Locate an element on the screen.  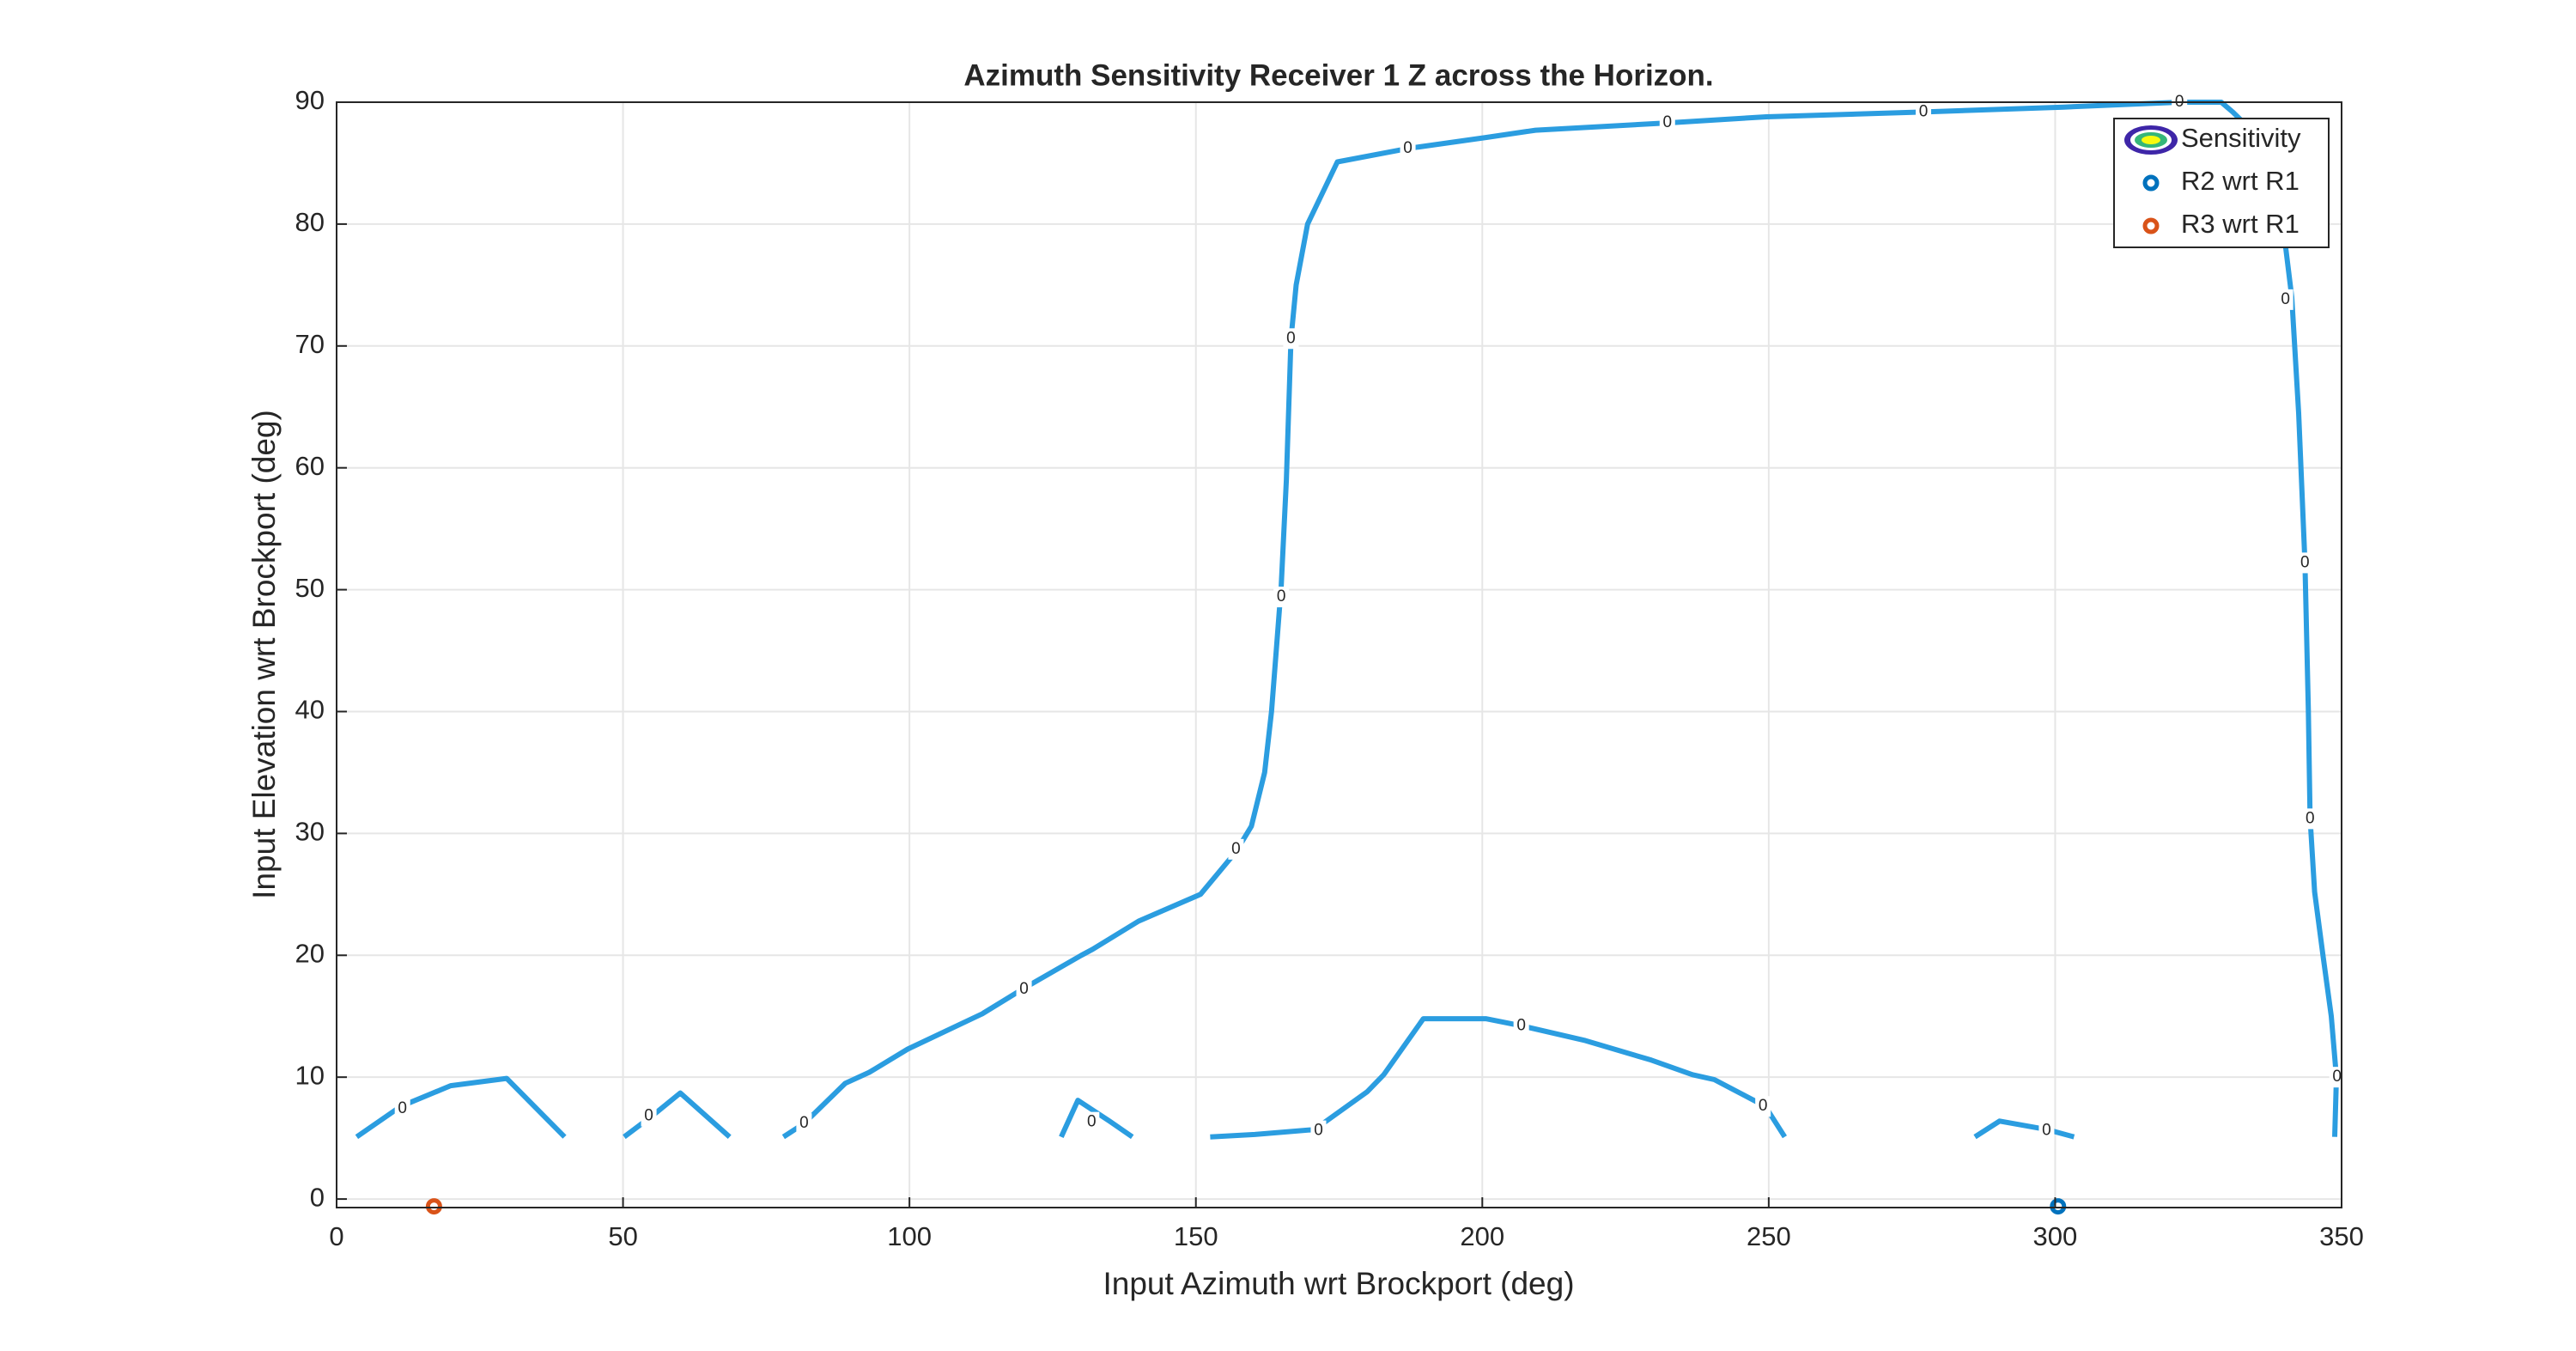
y-tick-label: 20 is located at coordinates (310, 953).